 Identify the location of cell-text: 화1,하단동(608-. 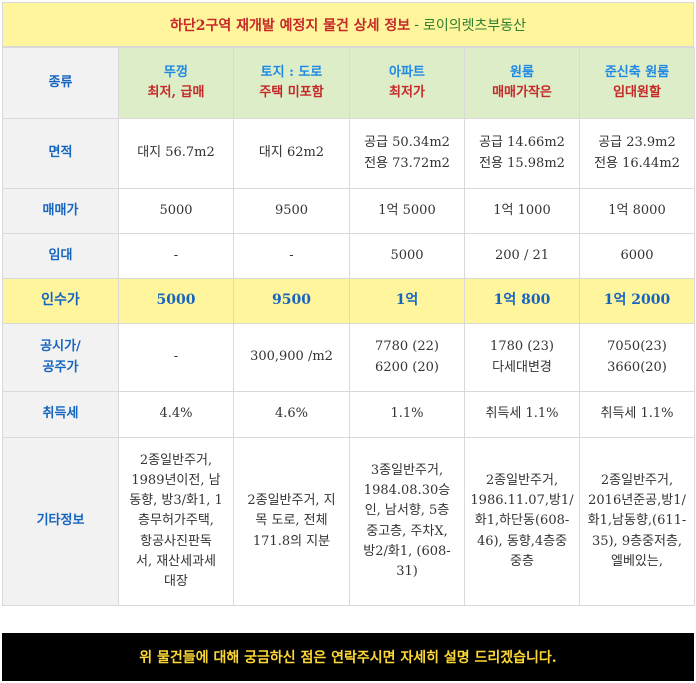
(522, 521).